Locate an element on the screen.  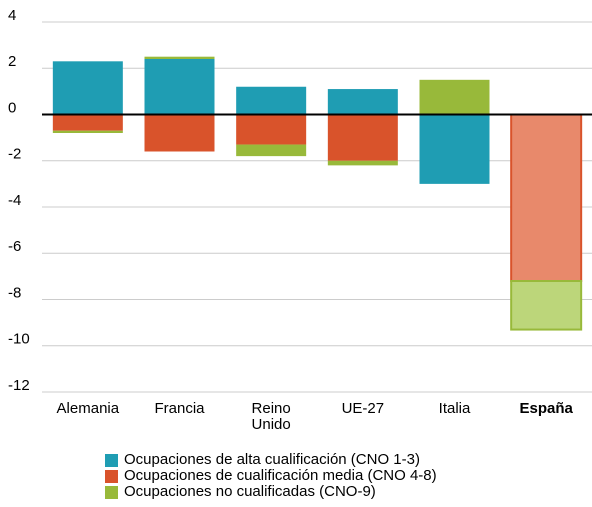
legend-label: Ocupaciones no cualificadas (CNO-9) is located at coordinates (250, 491).